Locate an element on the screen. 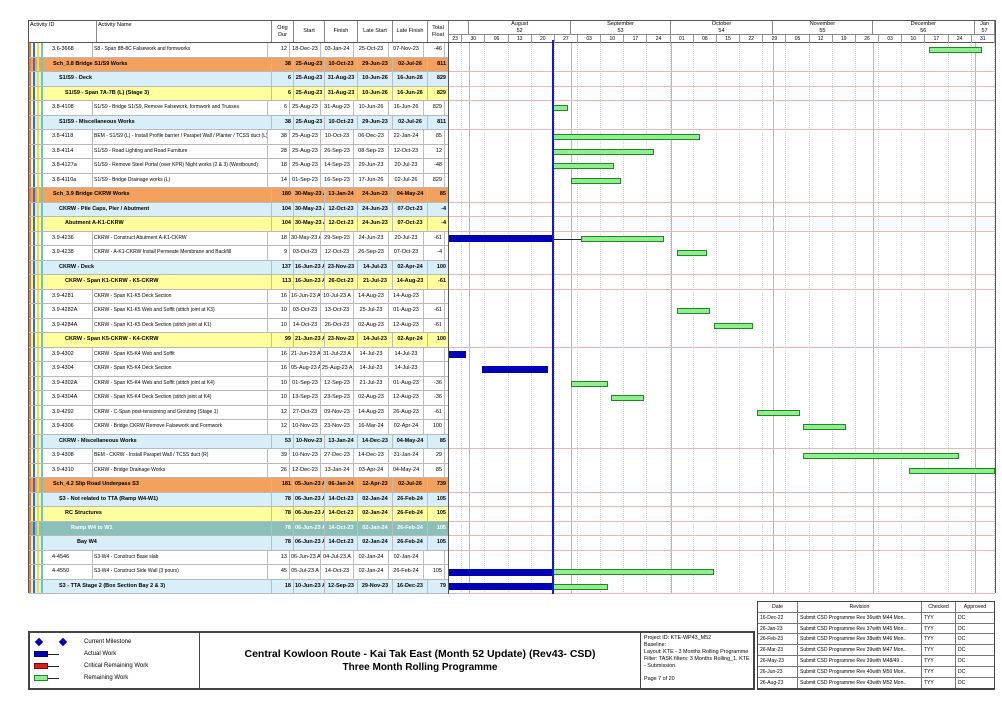 The width and height of the screenshot is (1002, 708). legend-item: Actual Work is located at coordinates (114, 654).